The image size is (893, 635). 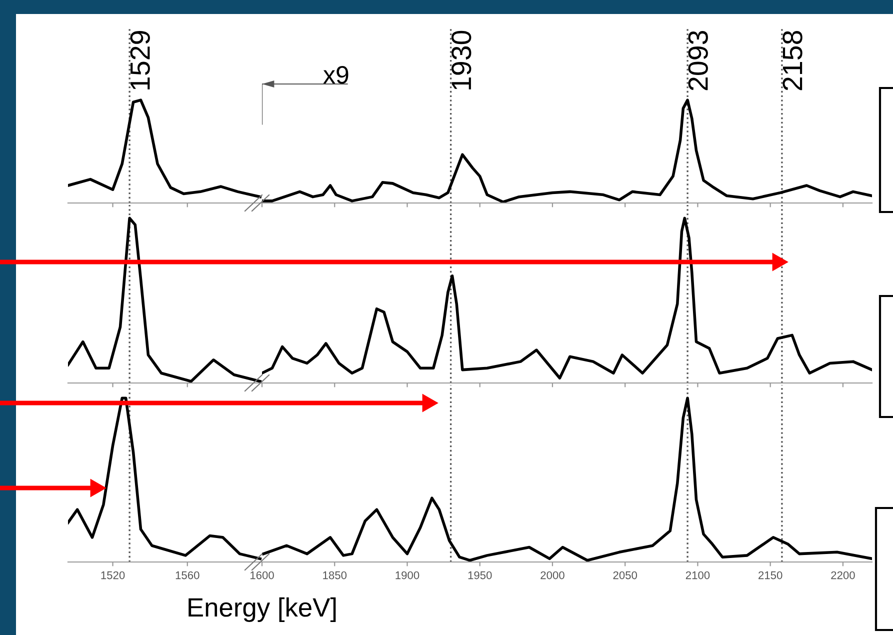 What do you see at coordinates (188, 575) in the screenshot?
I see `x-tick-label: 1560` at bounding box center [188, 575].